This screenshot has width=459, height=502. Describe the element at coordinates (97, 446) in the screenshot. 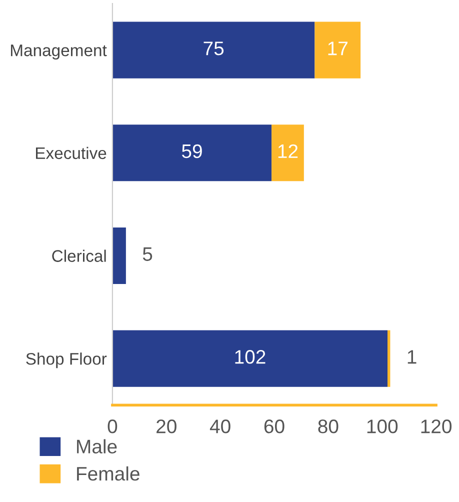

I see `legend-label: Male` at that location.